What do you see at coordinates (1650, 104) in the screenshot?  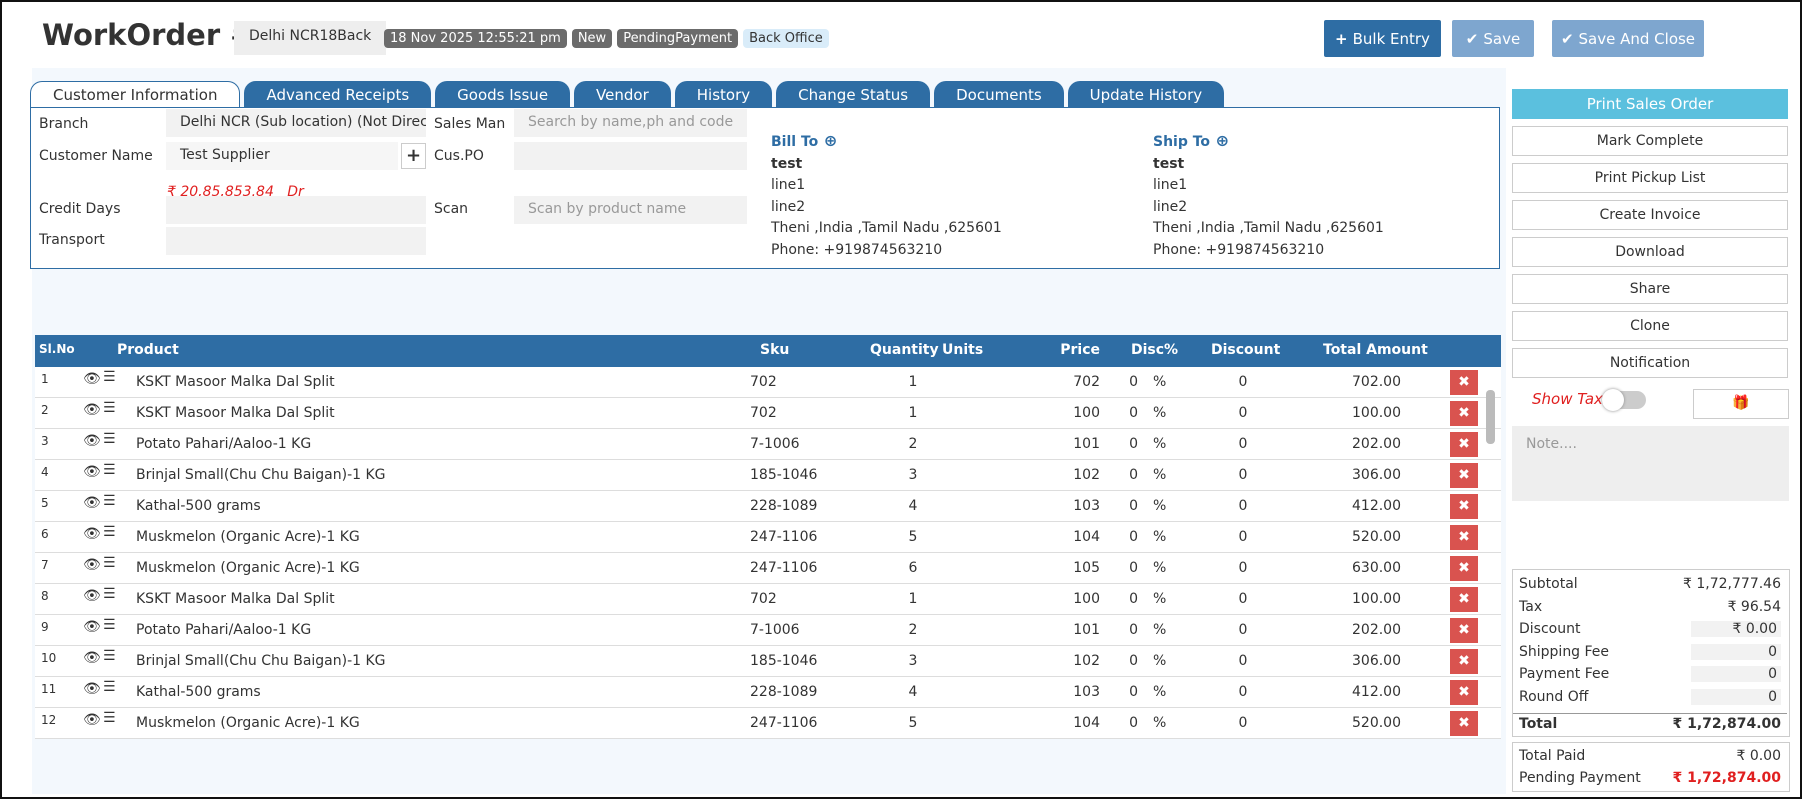 I see `sidebar-button: Print Sales Order` at bounding box center [1650, 104].